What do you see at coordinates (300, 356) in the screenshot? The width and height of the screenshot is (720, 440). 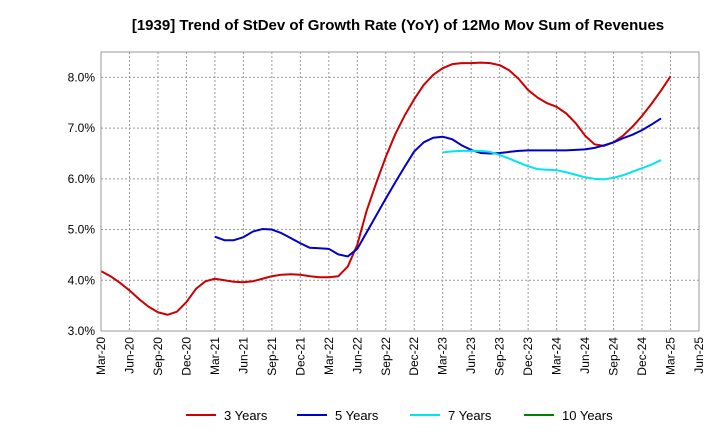 I see `x-tick-label: Dec-21` at bounding box center [300, 356].